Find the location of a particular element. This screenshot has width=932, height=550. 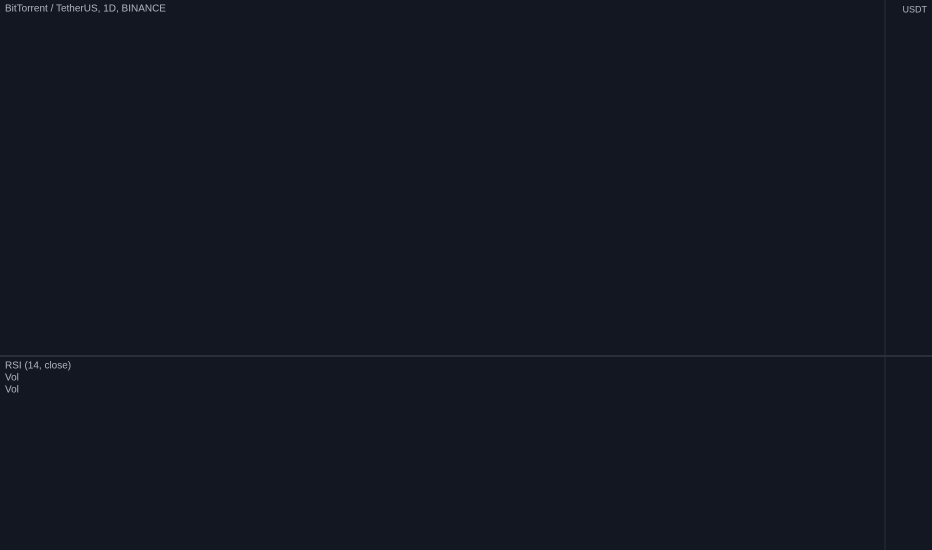

rsi-title: RSI (14, close) is located at coordinates (38, 366).